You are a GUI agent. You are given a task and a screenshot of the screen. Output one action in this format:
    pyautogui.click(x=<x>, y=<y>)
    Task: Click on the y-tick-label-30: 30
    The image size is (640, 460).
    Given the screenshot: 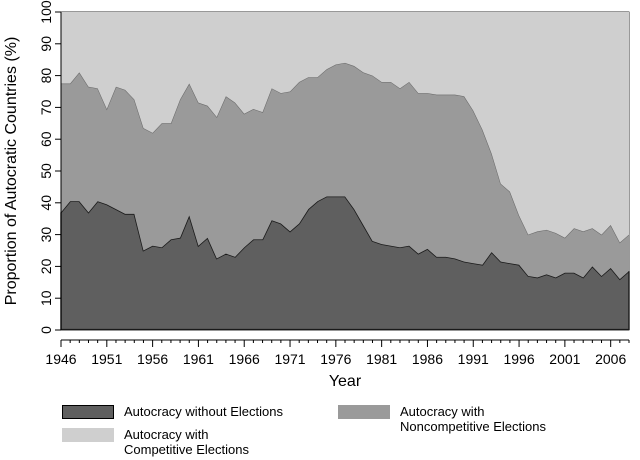 What is the action you would take?
    pyautogui.click(x=46, y=235)
    